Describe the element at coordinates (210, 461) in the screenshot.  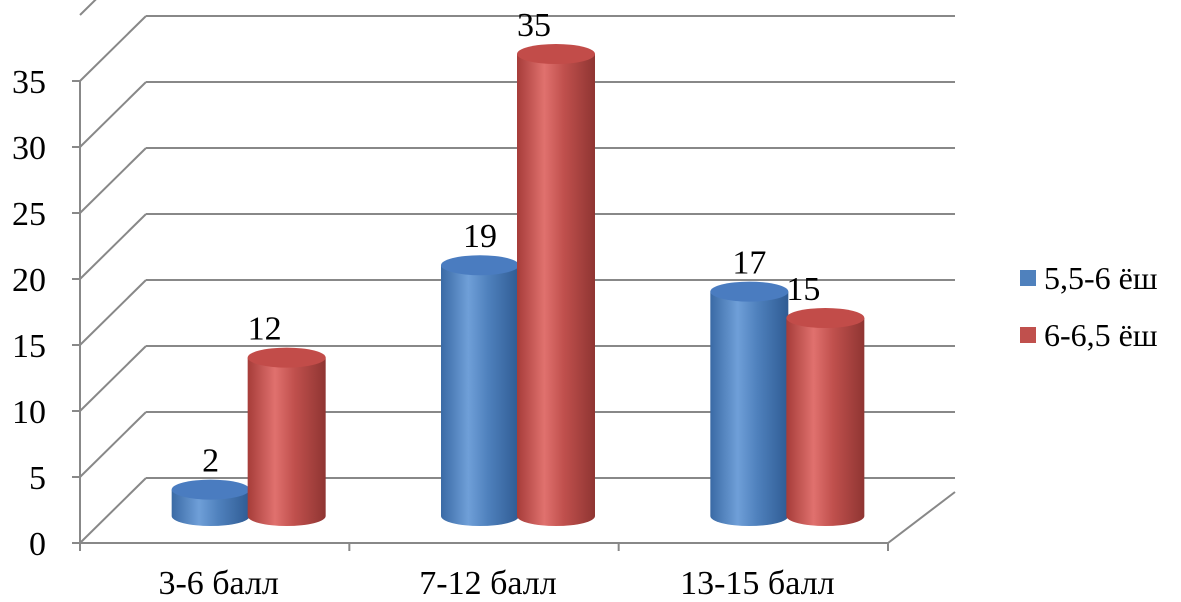
I see `data-label: 2` at that location.